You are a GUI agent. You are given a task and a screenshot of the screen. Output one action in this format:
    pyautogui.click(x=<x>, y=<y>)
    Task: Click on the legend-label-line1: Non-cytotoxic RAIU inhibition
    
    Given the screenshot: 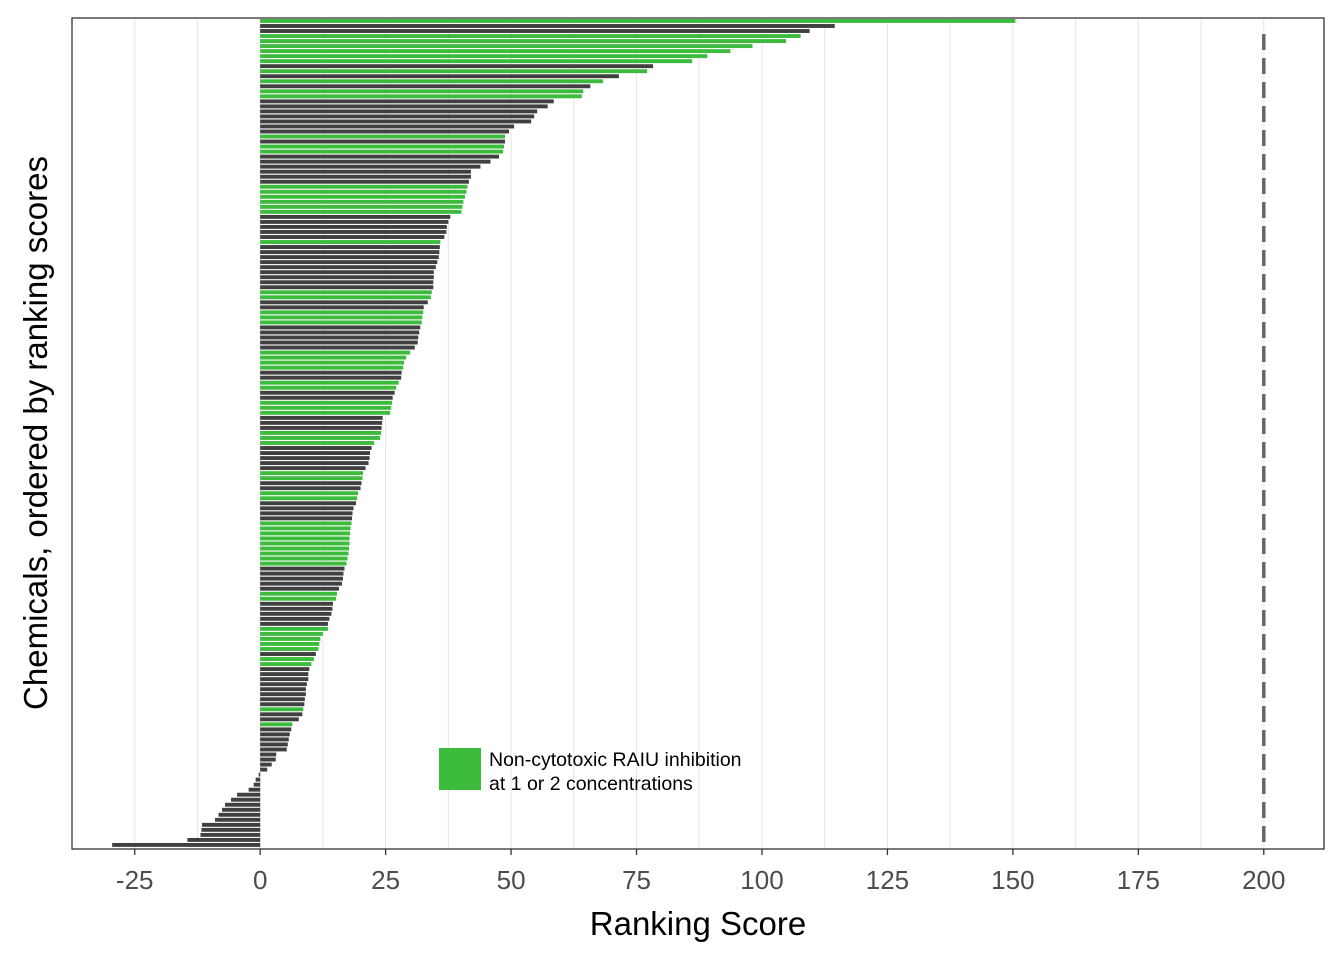 What is the action you would take?
    pyautogui.click(x=615, y=760)
    